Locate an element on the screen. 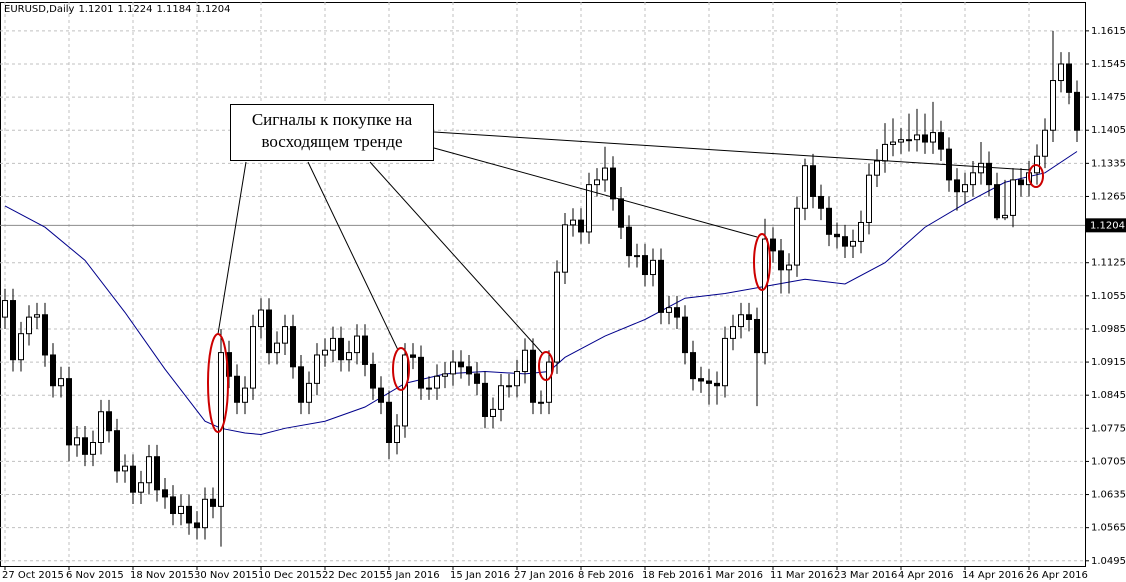 This screenshot has width=1126, height=582. y-tick-label: 1.0915 is located at coordinates (1108, 362).